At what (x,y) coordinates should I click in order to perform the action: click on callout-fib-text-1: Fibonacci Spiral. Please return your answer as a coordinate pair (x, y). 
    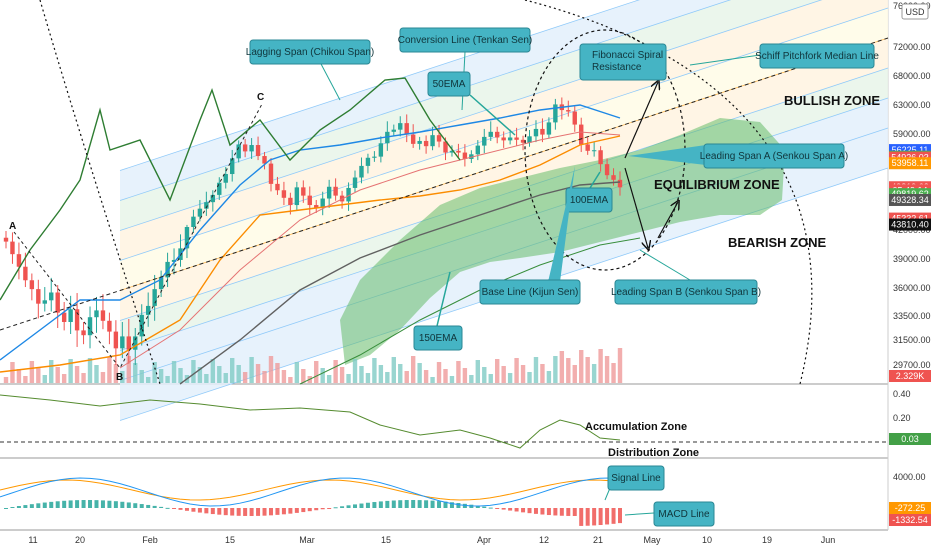
    Looking at the image, I should click on (627, 55).